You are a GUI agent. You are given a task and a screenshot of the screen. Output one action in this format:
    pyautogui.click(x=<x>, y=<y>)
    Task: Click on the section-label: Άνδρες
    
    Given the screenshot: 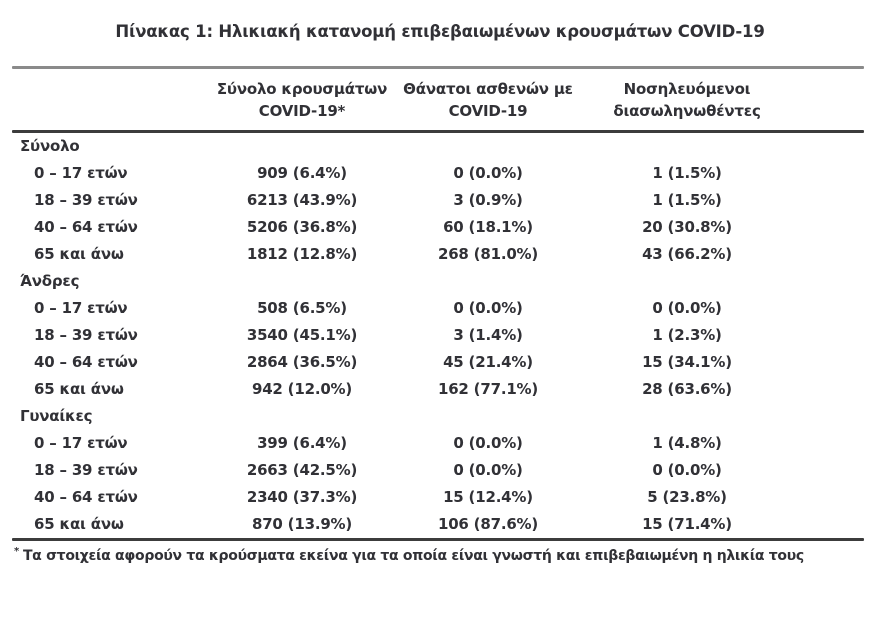 What is the action you would take?
    pyautogui.click(x=50, y=281)
    